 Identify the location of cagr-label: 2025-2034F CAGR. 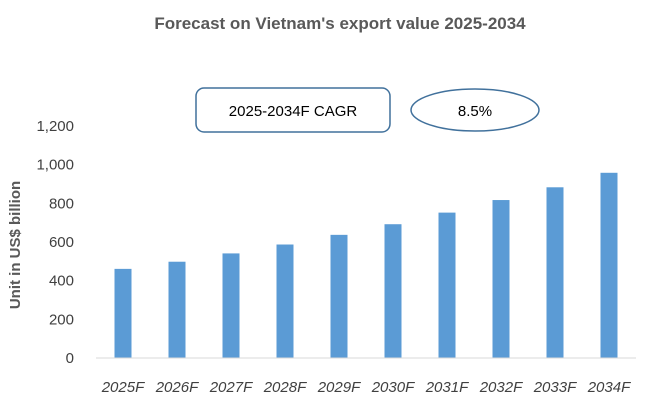
(293, 111).